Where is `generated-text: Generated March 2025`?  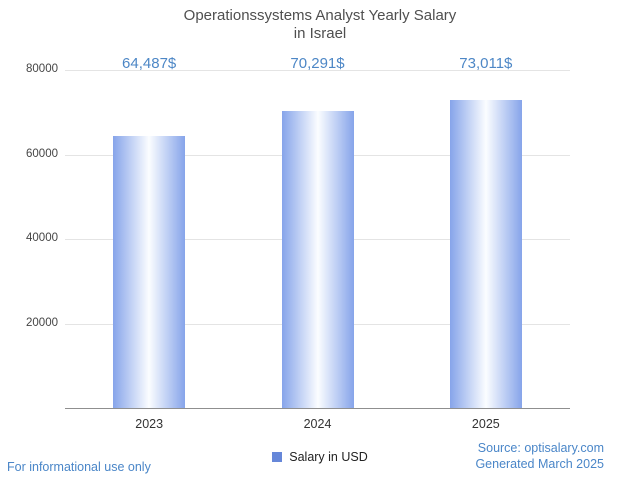
generated-text: Generated March 2025 is located at coordinates (539, 464).